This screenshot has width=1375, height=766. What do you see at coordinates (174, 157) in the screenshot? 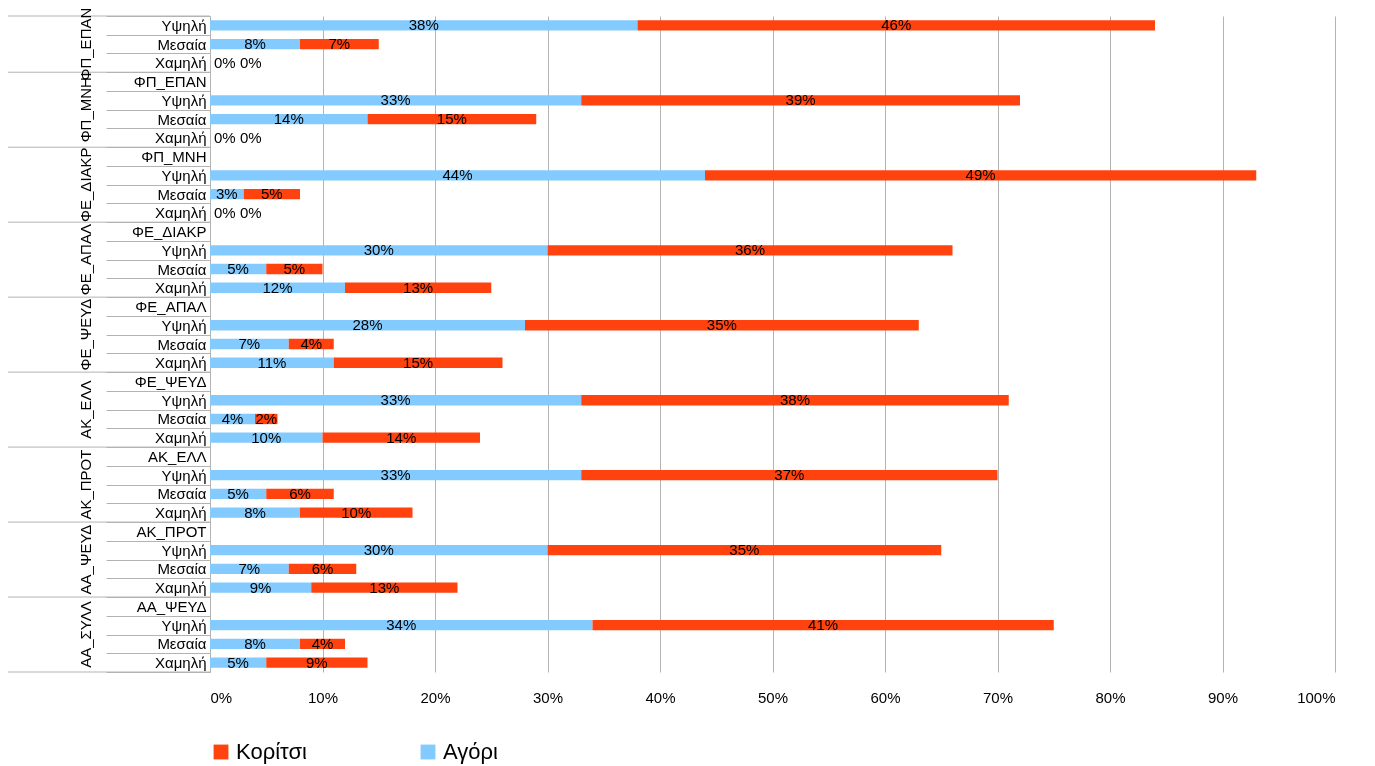
I see `y-tick-label: ΦΠ_ΜΝΗ` at bounding box center [174, 157].